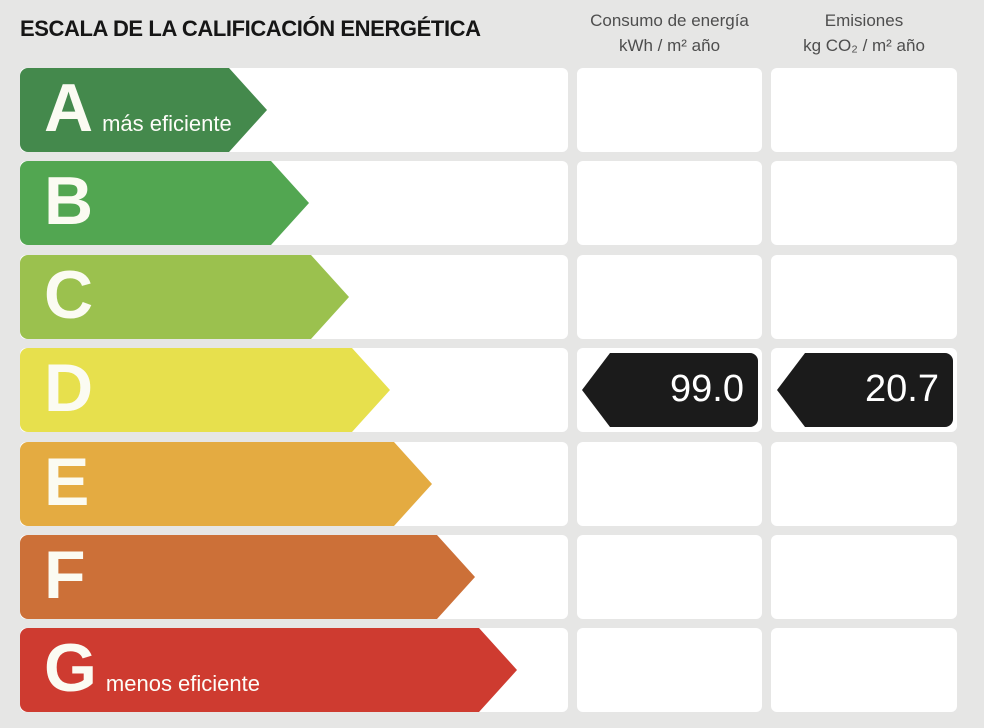 The width and height of the screenshot is (984, 728). I want to click on scale-cell: E, so click(294, 483).